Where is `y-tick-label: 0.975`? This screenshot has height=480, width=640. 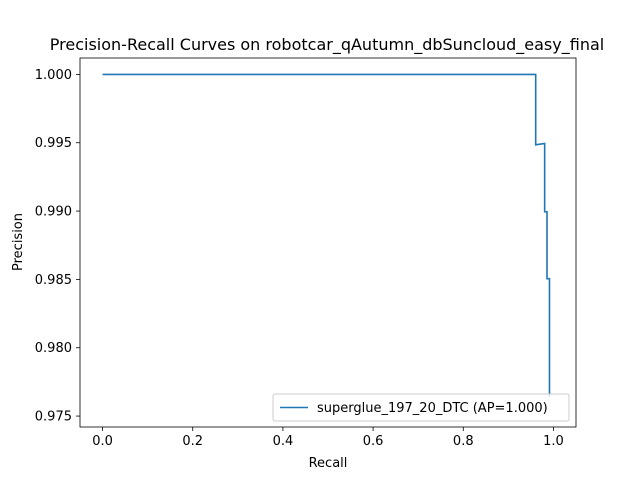 y-tick-label: 0.975 is located at coordinates (53, 417).